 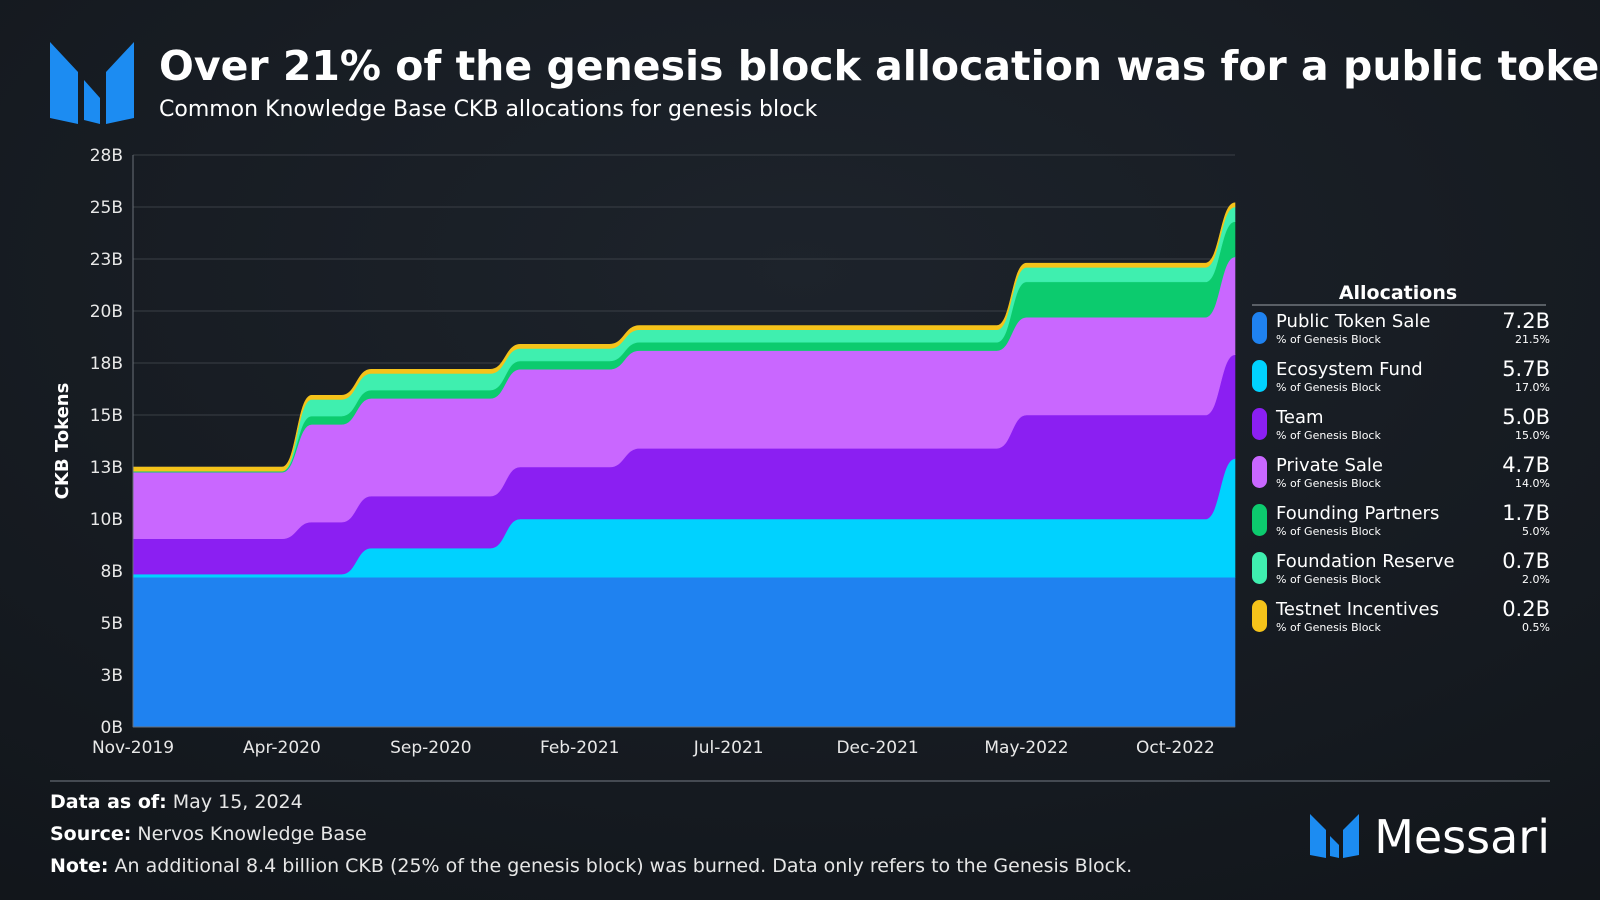 What do you see at coordinates (1398, 293) in the screenshot?
I see `legend-title: Allocations` at bounding box center [1398, 293].